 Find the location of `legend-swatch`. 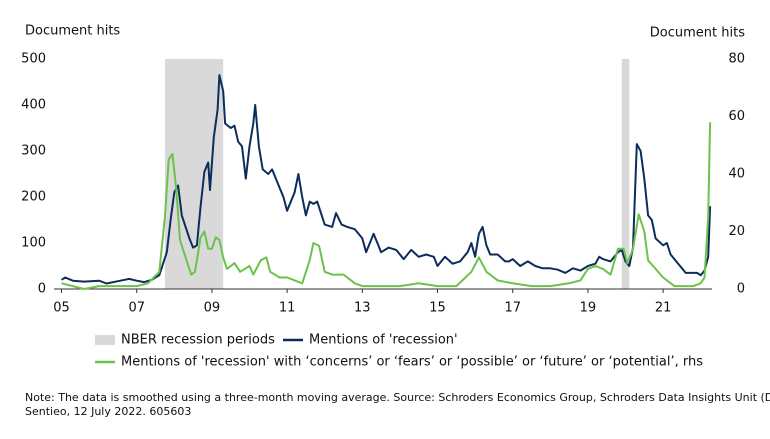

legend-swatch is located at coordinates (105, 340).